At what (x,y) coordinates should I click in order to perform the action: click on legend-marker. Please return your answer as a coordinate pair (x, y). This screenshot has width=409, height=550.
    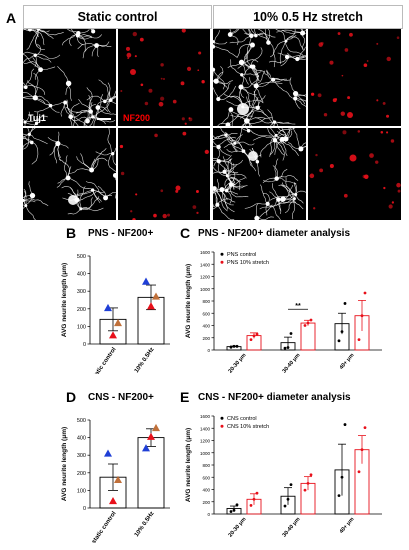
    Looking at the image, I should click on (222, 254).